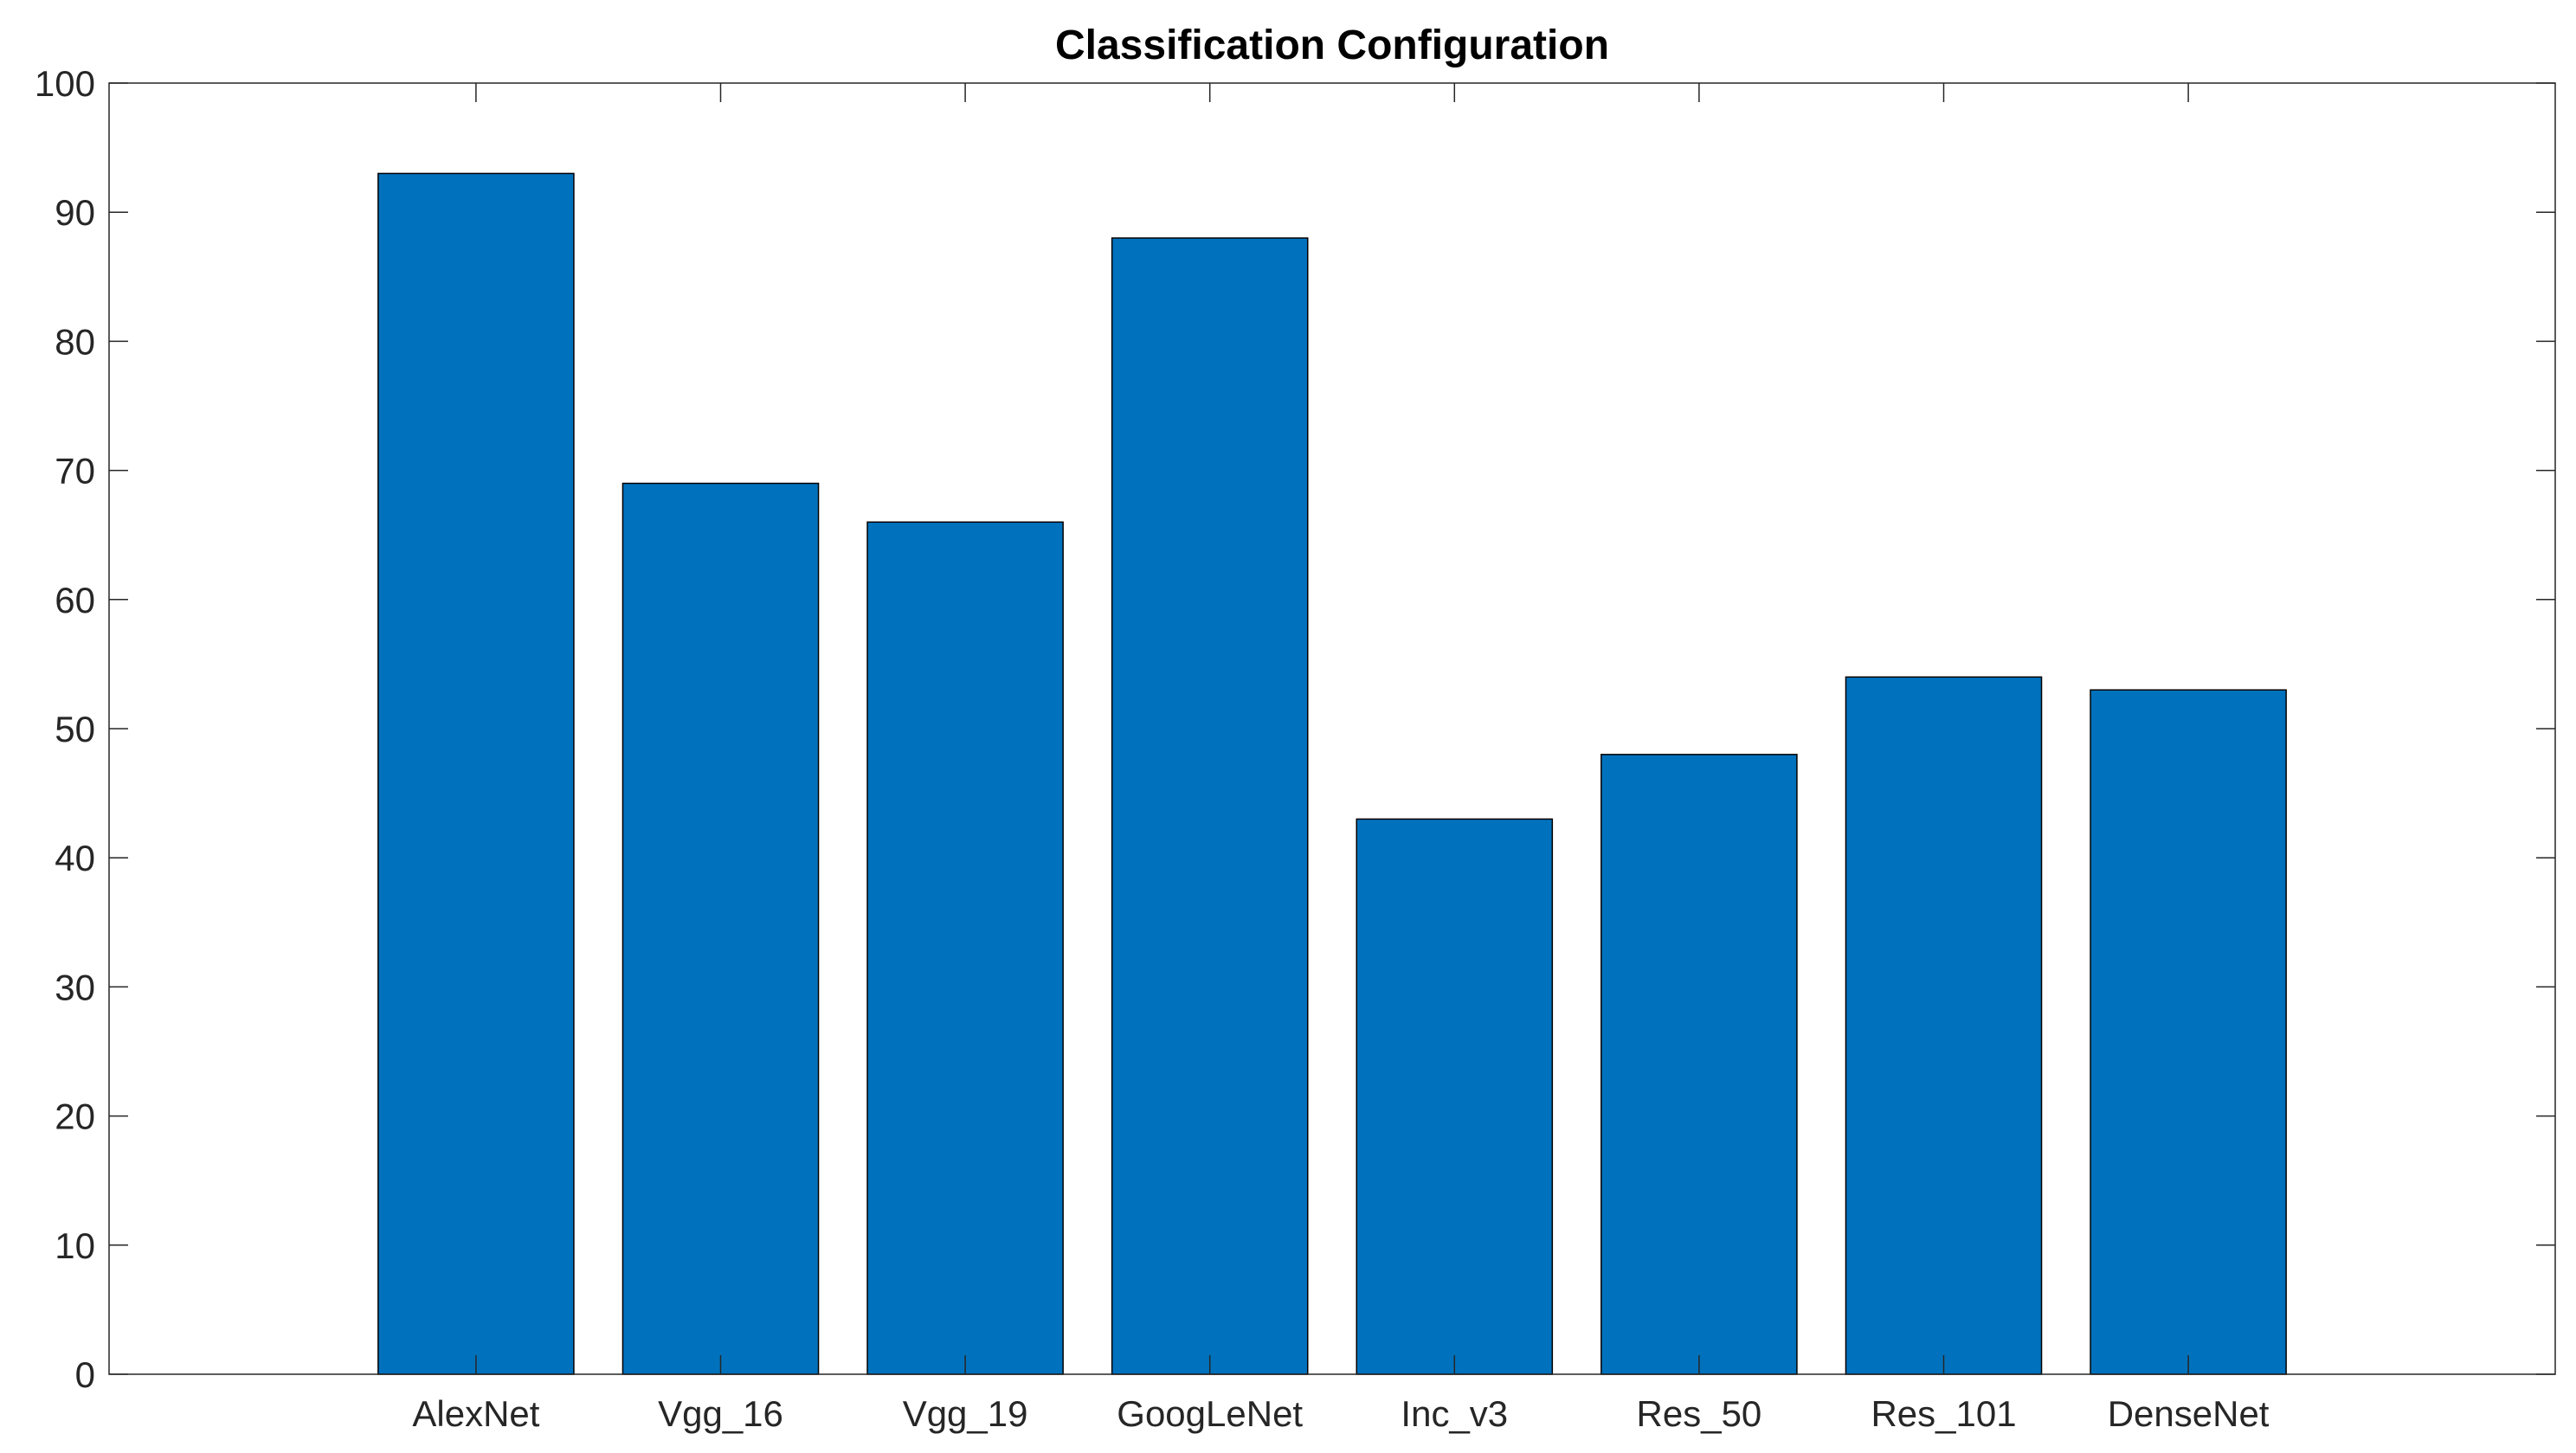 The image size is (2576, 1453). Describe the element at coordinates (75, 1116) in the screenshot. I see `y-tick-label: 20` at that location.